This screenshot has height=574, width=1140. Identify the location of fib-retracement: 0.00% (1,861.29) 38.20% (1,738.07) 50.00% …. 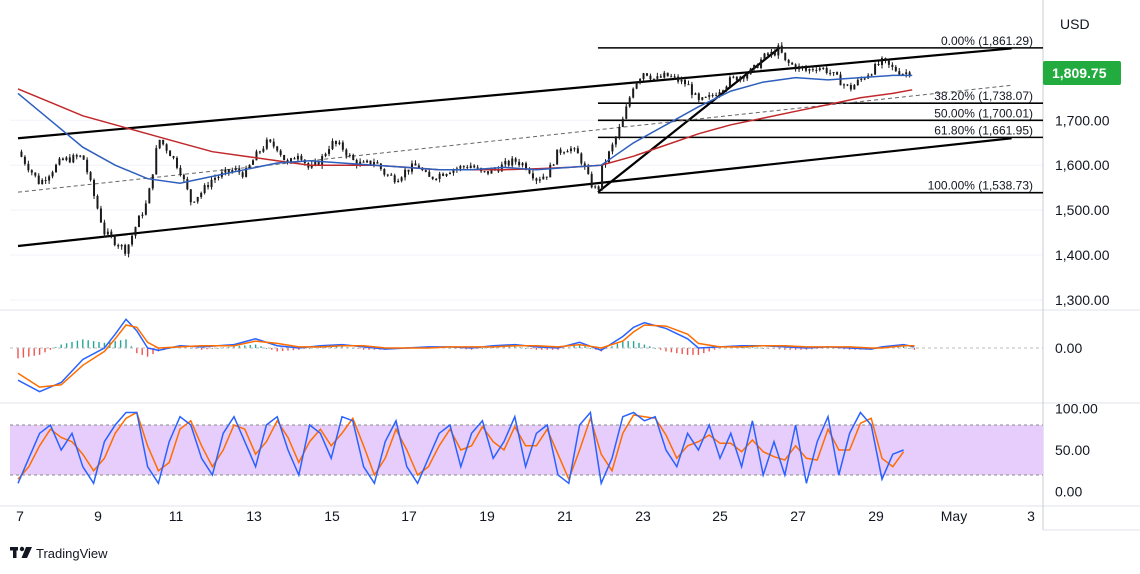
(820, 114).